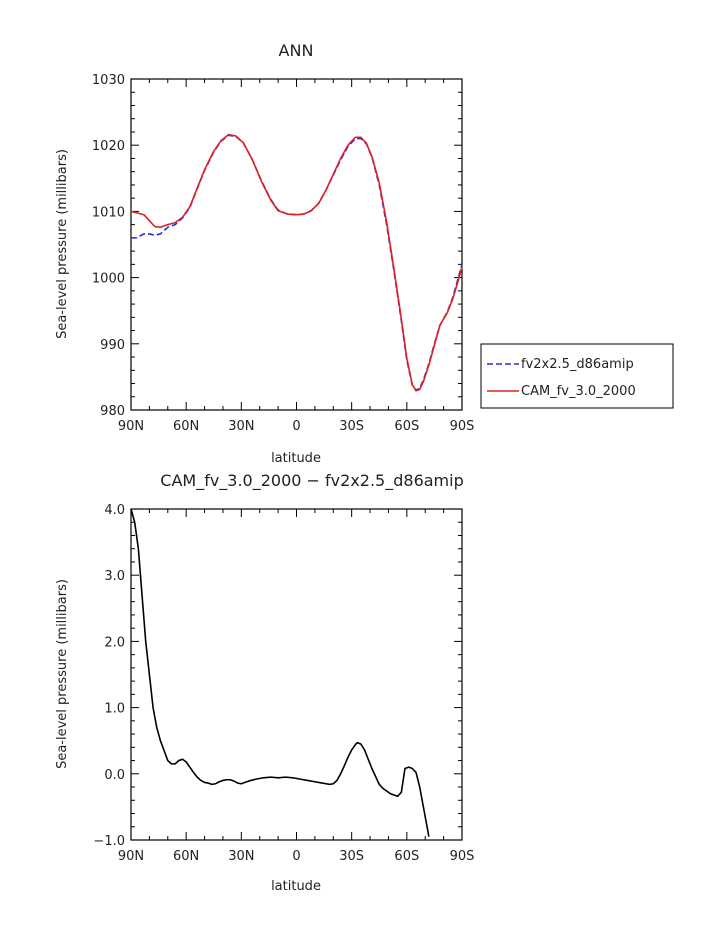 The width and height of the screenshot is (723, 935). What do you see at coordinates (241, 426) in the screenshot?
I see `chart-top-x-tick-label: 30N` at bounding box center [241, 426].